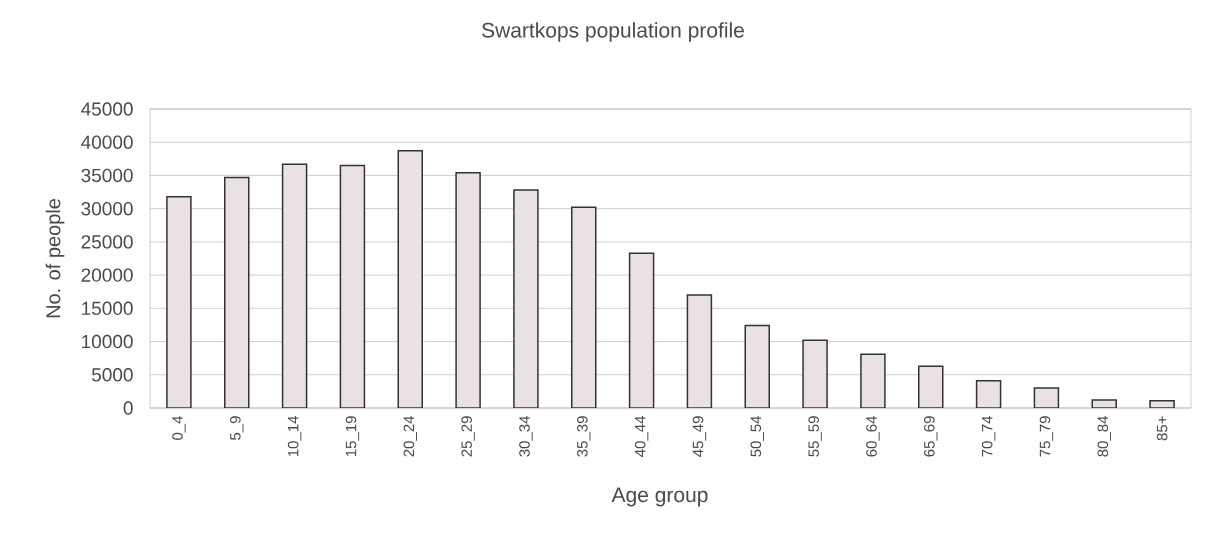 The width and height of the screenshot is (1210, 541). What do you see at coordinates (352, 436) in the screenshot?
I see `x-tick-label: 15_19` at bounding box center [352, 436].